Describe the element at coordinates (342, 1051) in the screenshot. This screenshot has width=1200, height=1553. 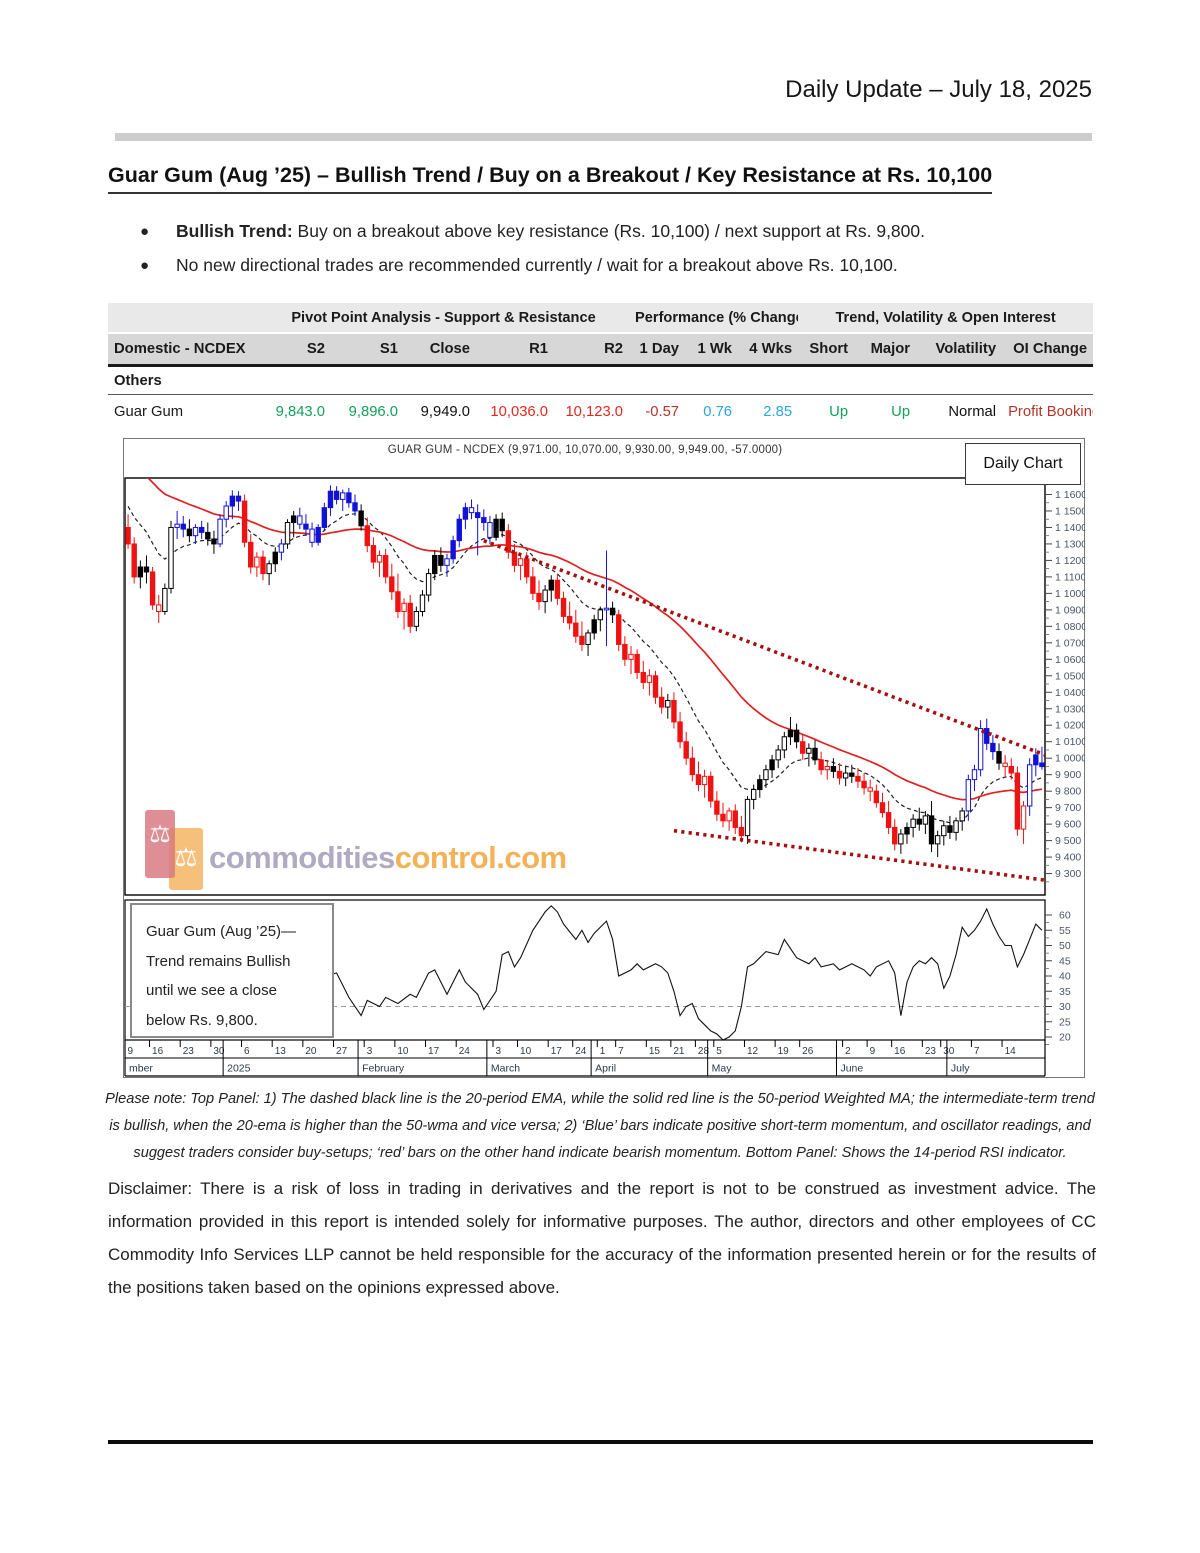
I see `svg-text: 27` at that location.